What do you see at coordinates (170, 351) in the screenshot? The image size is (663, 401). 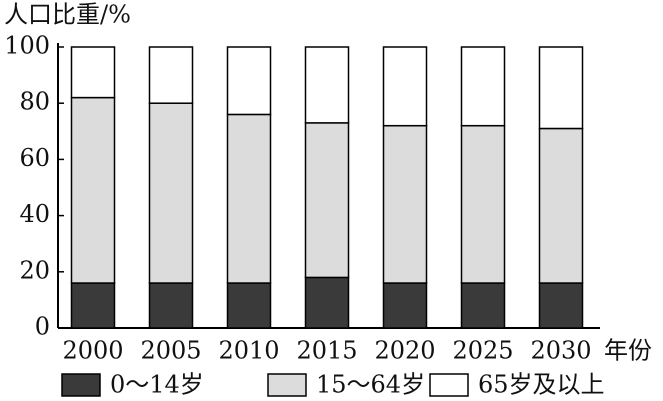 I see `x-tick-label: 2005` at bounding box center [170, 351].